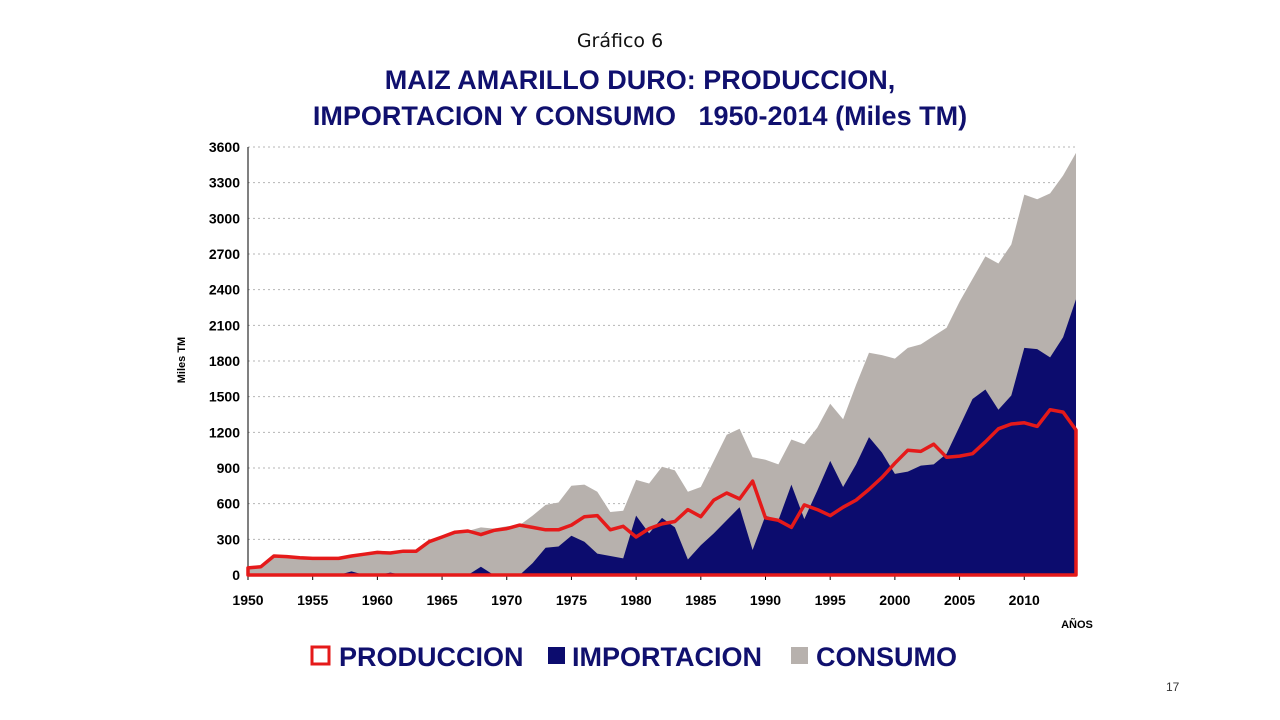 The height and width of the screenshot is (720, 1280). I want to click on slide-label: Gráfico 6, so click(620, 41).